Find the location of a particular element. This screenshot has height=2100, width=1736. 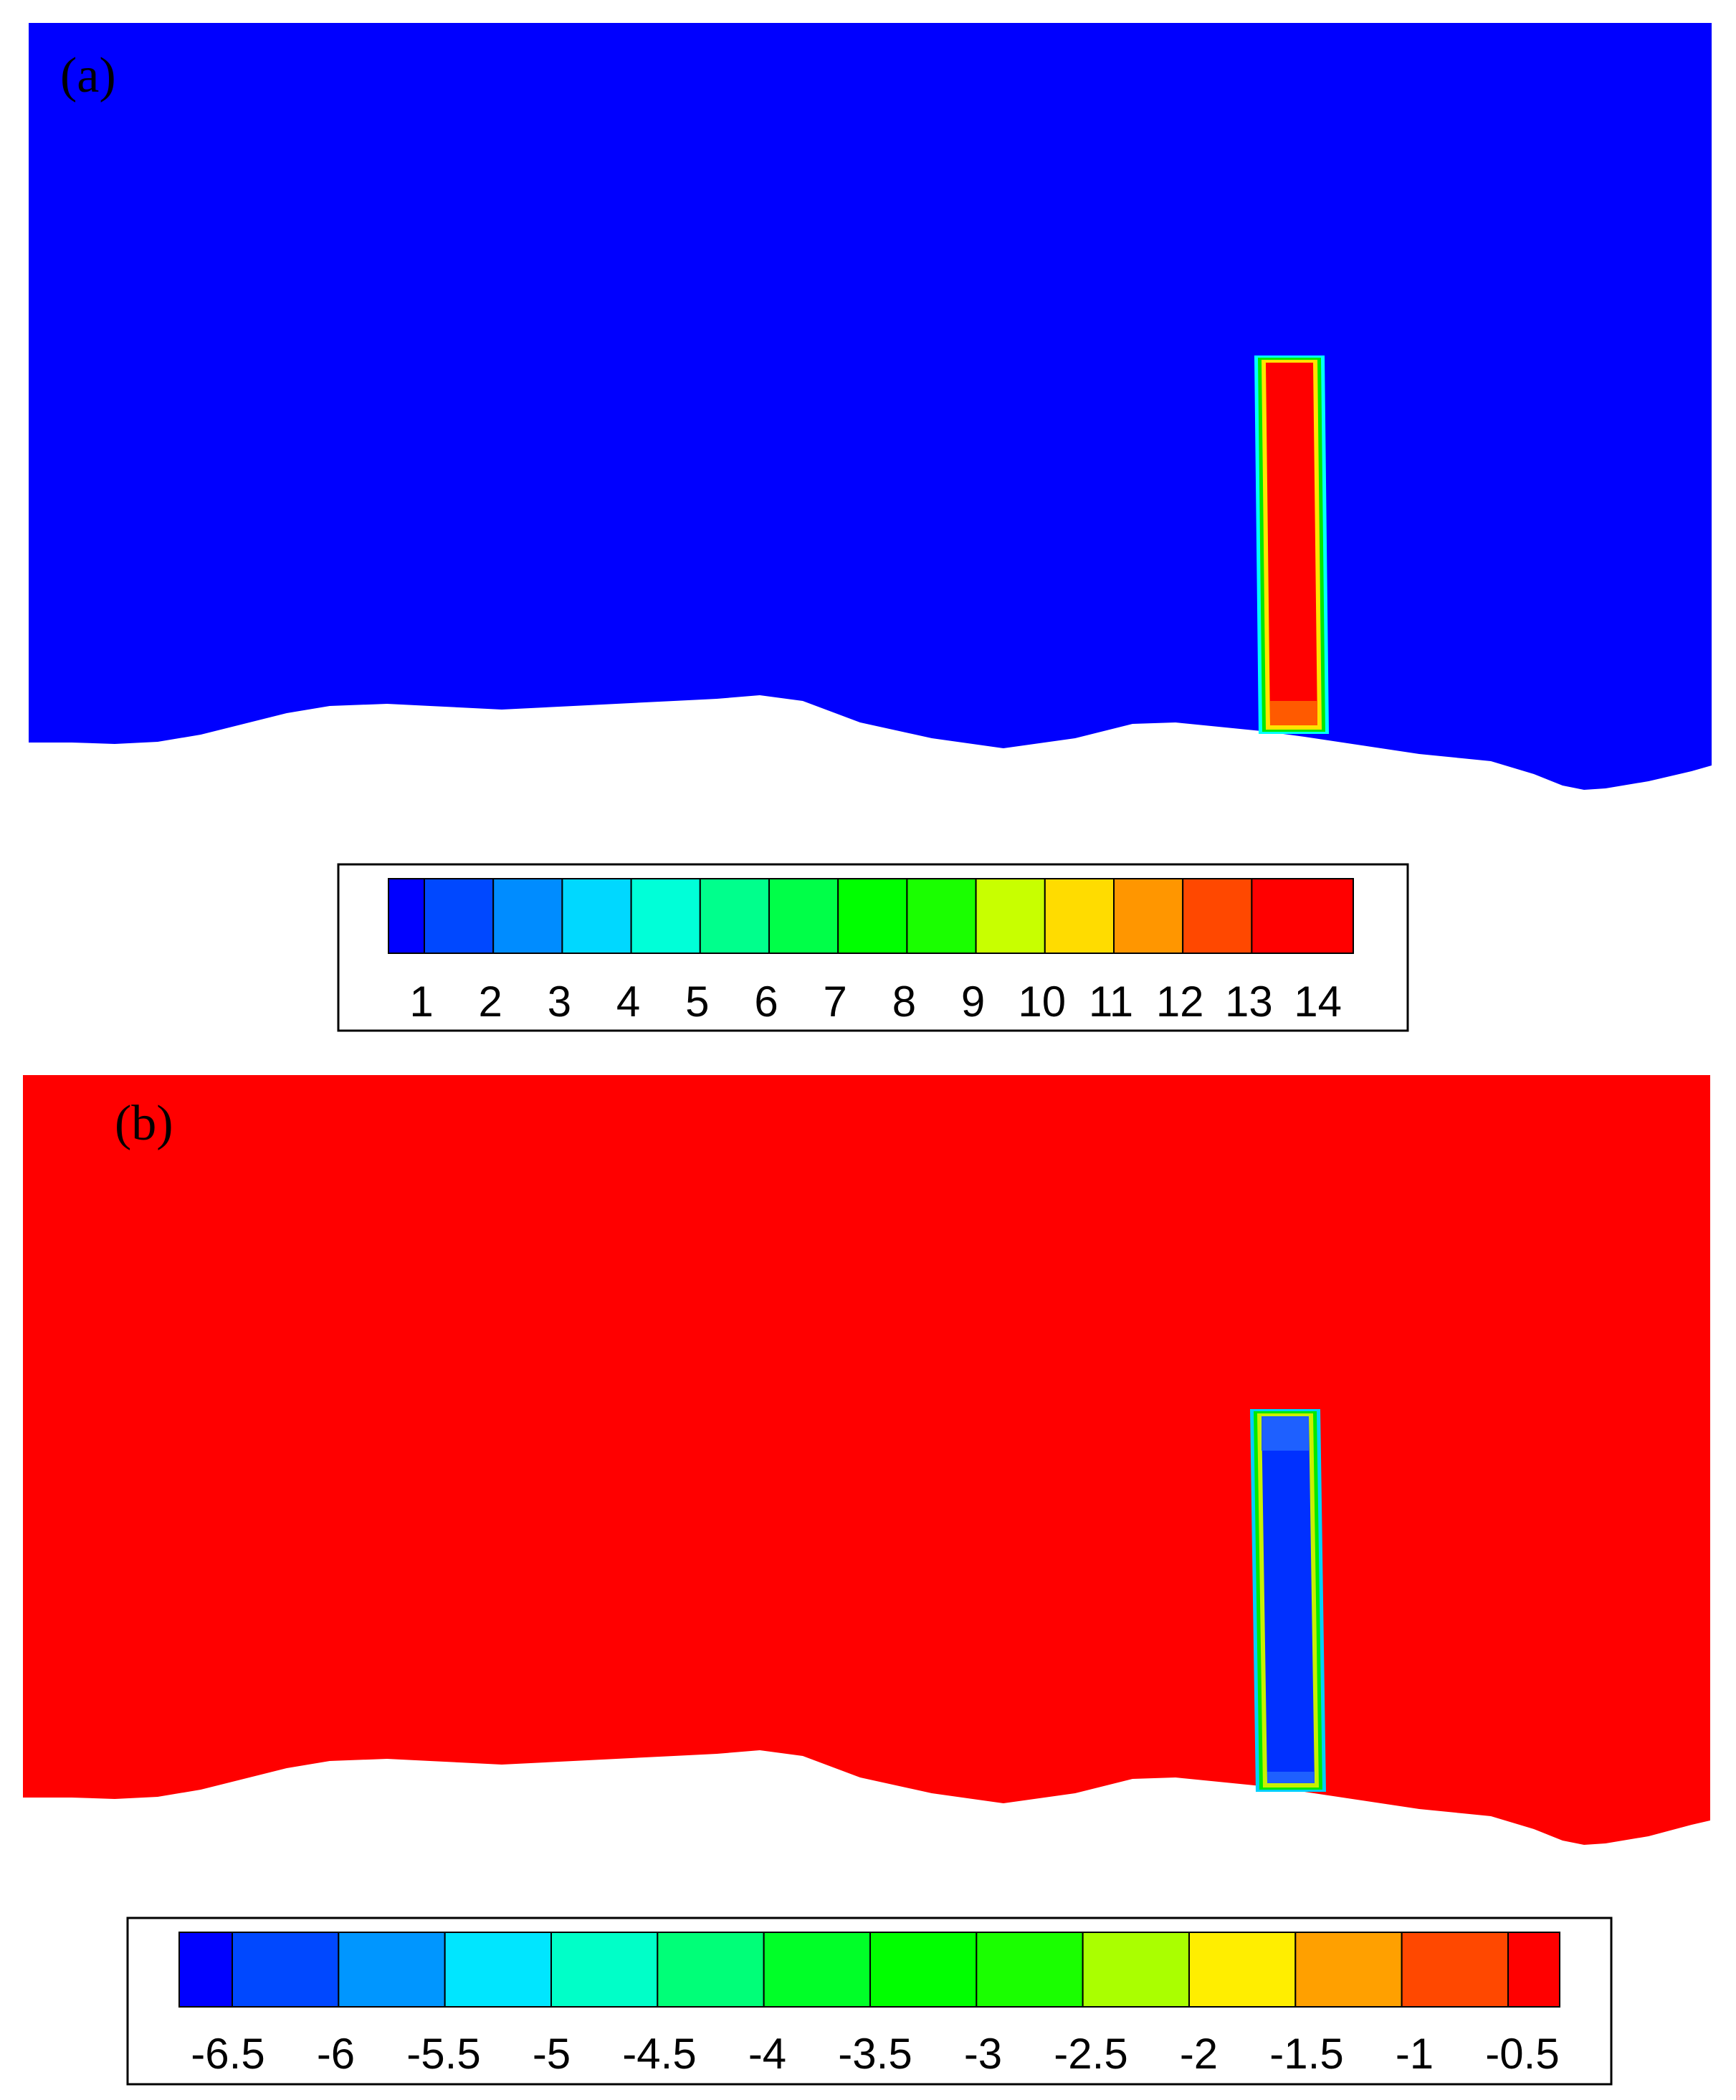

colorbar-a-tick-label: 2 is located at coordinates (490, 1002).